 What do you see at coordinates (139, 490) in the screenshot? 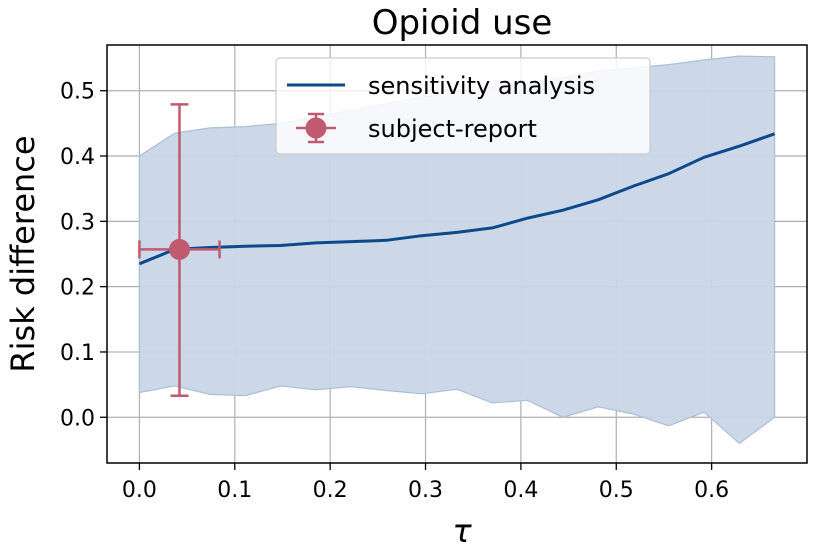
I see `x-tick-label: 0.0` at bounding box center [139, 490].